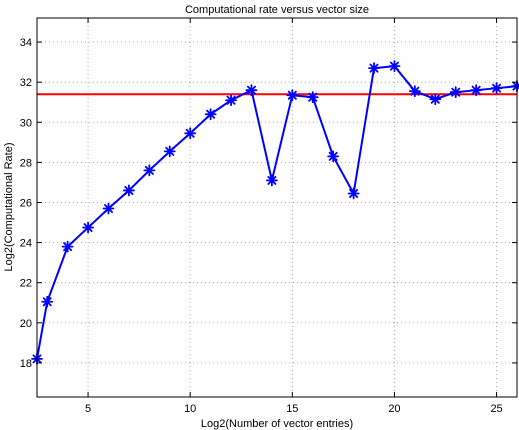 This screenshot has width=519, height=430. What do you see at coordinates (277, 424) in the screenshot?
I see `x-axis-label: Log2(Number of vector entries)` at bounding box center [277, 424].